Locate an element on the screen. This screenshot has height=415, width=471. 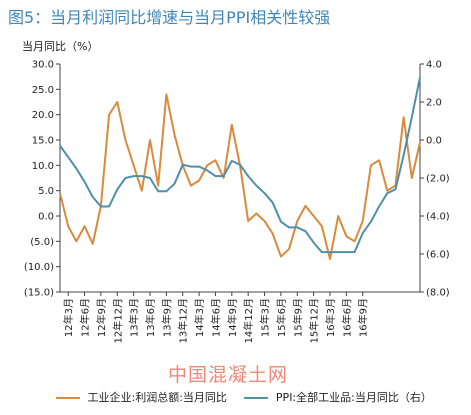
left-y-tick-label: 5.0 is located at coordinates (46, 191).